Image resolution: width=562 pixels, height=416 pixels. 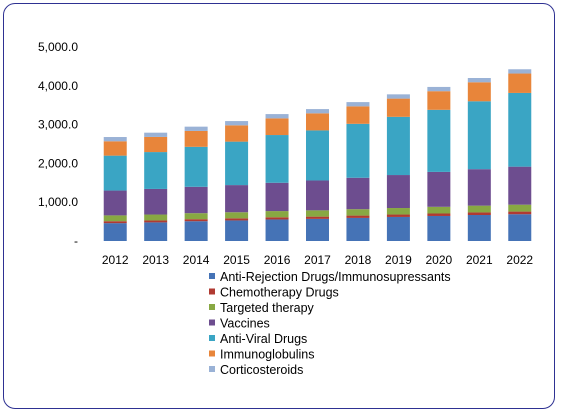 I want to click on x-tick-label: 2022, so click(x=519, y=260).